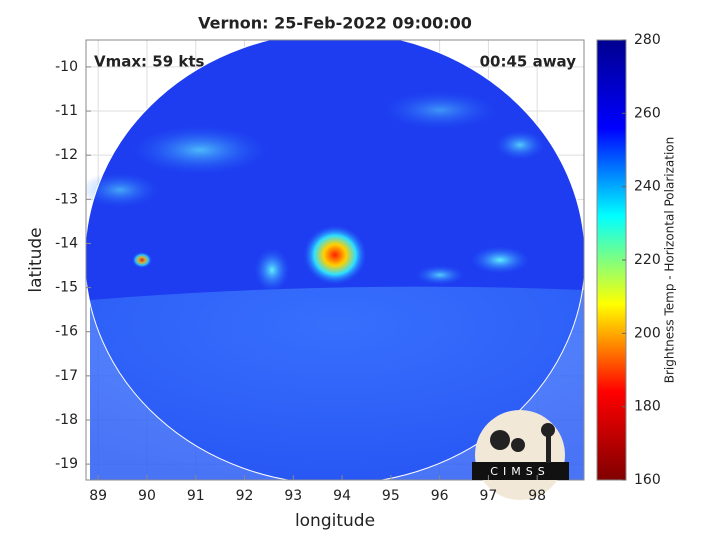  Describe the element at coordinates (647, 333) in the screenshot. I see `colorbar-tick-label: 200` at that location.